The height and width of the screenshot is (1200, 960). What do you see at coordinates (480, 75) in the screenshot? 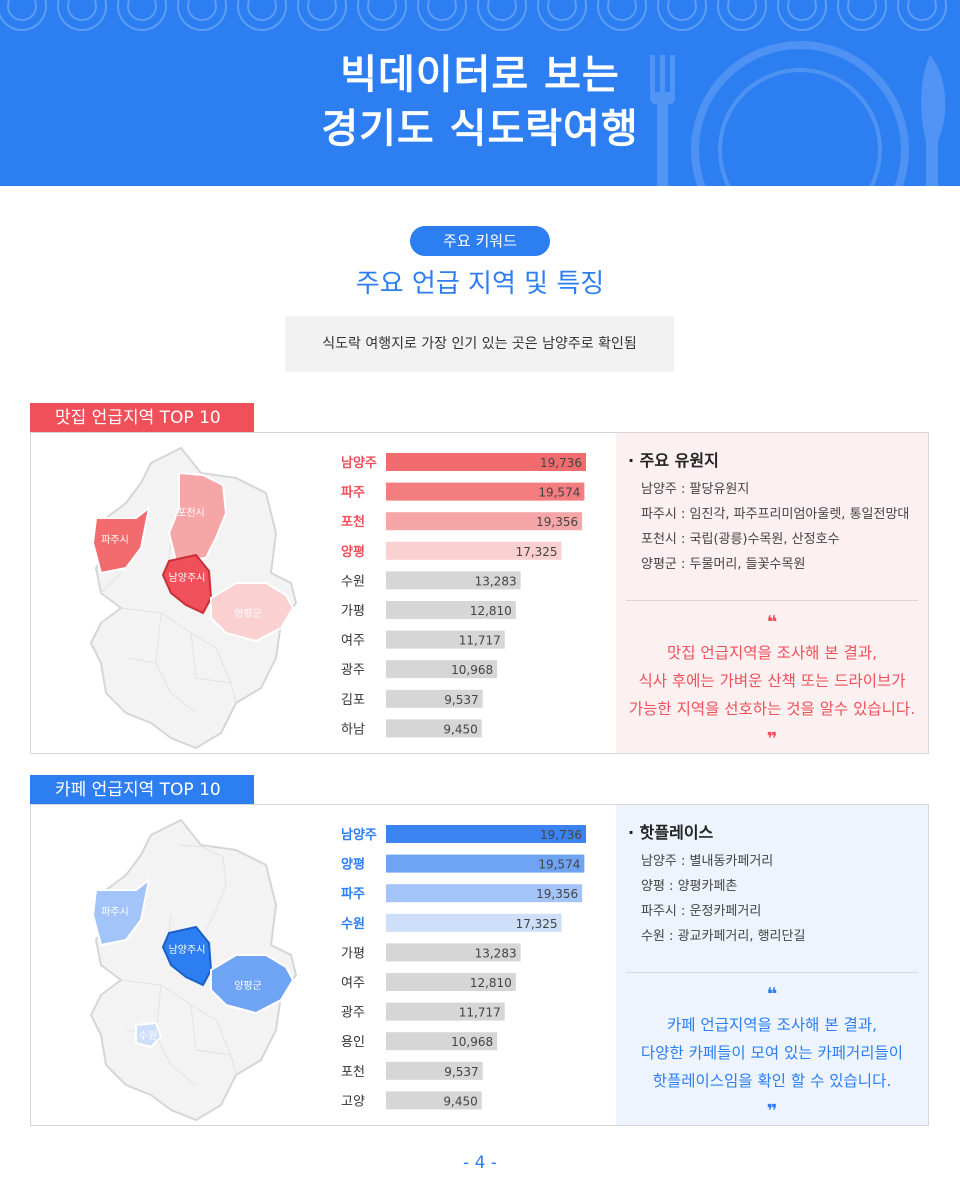
I see `title-line-1: 빅데이터로 보는` at bounding box center [480, 75].